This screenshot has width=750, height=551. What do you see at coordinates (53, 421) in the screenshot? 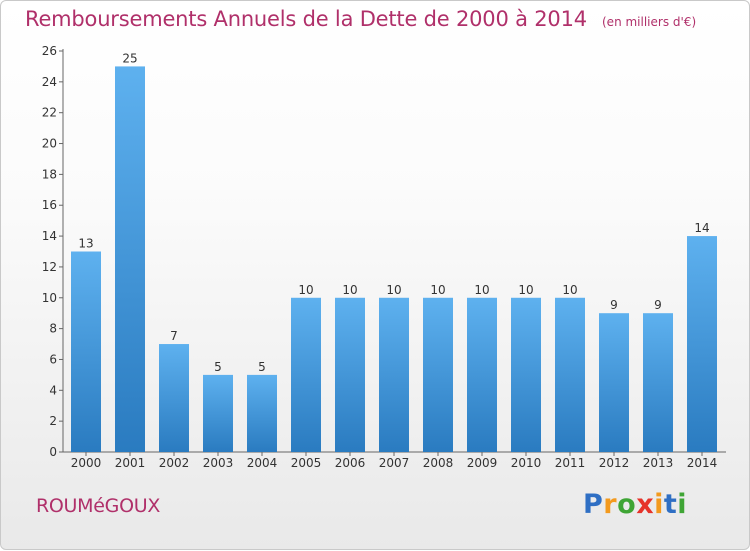
I see `y-tick-label: 2` at bounding box center [53, 421].